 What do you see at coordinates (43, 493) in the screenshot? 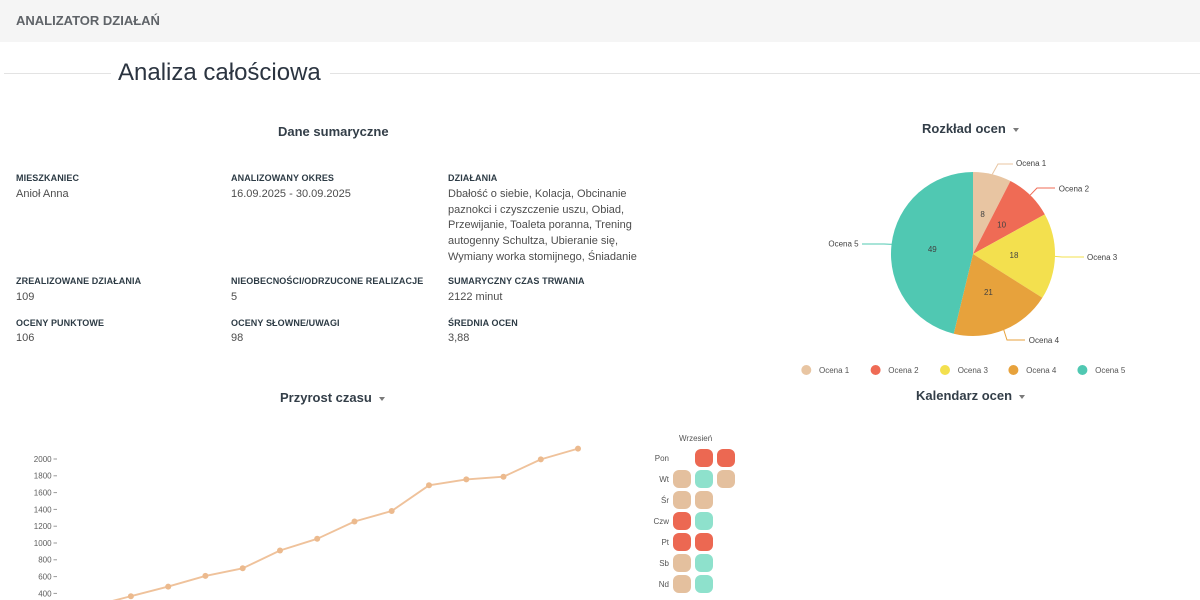
I see `svg-text: 1600` at bounding box center [43, 493].